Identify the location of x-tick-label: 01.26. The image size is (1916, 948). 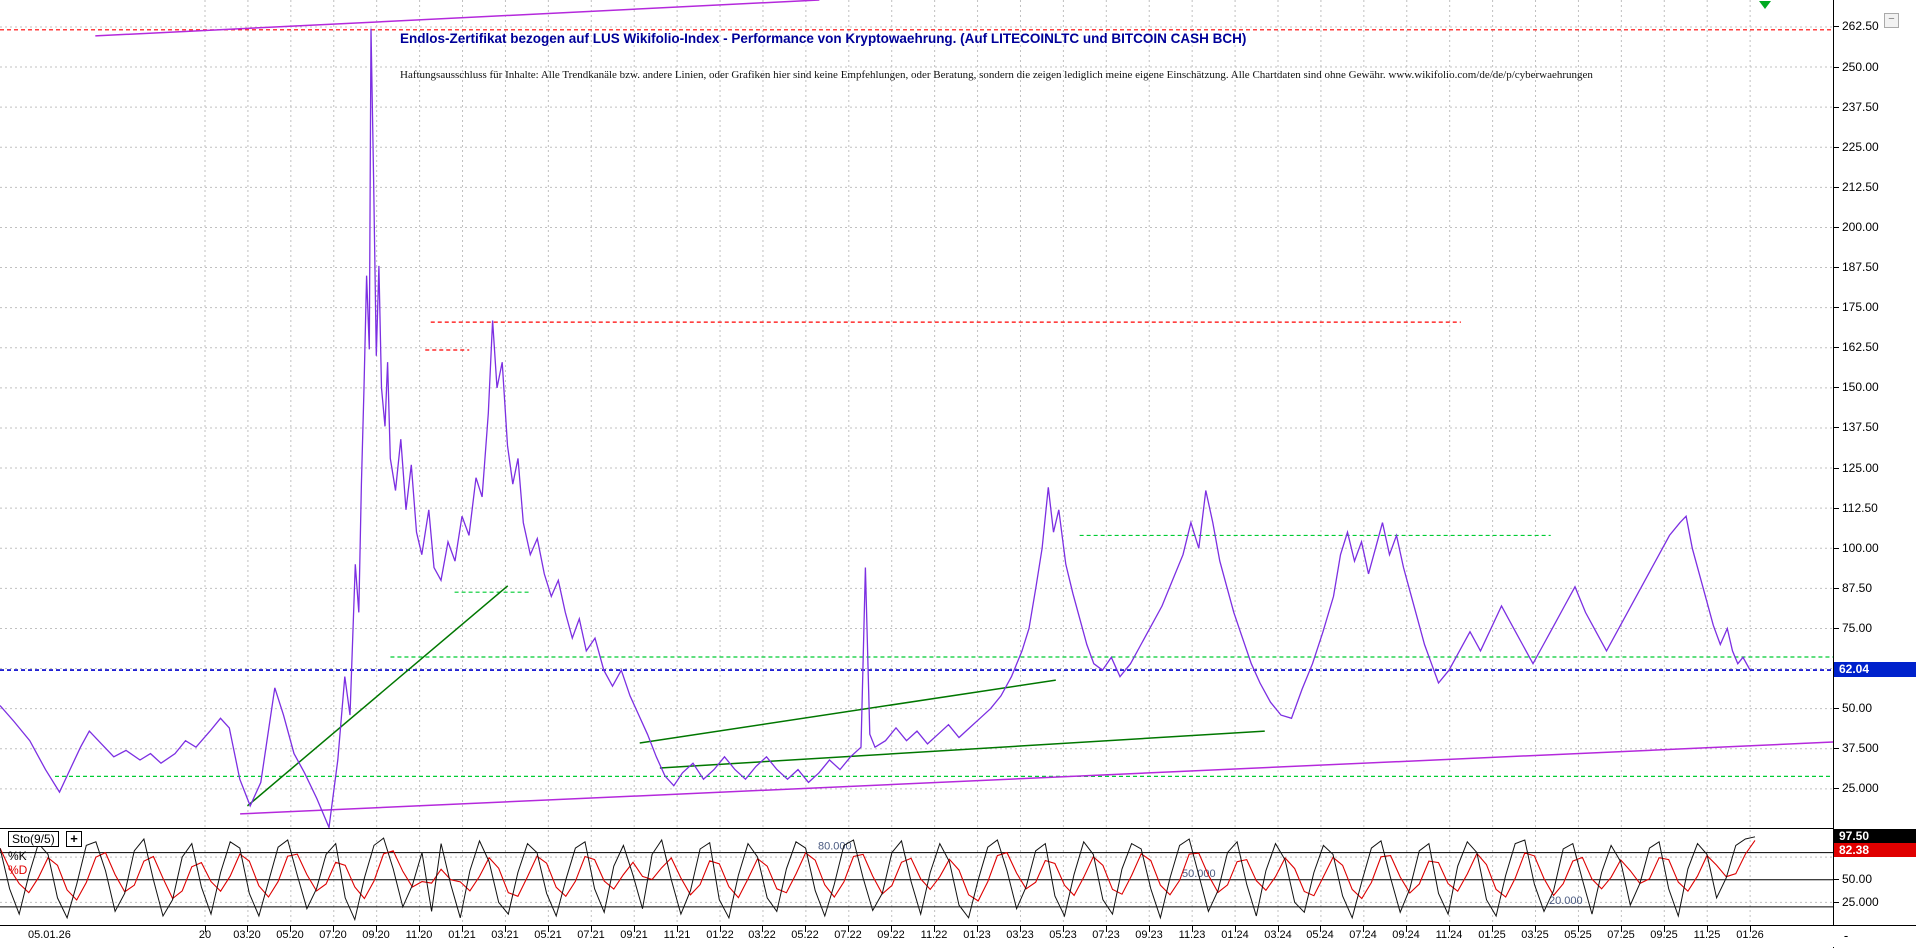
(1750, 935).